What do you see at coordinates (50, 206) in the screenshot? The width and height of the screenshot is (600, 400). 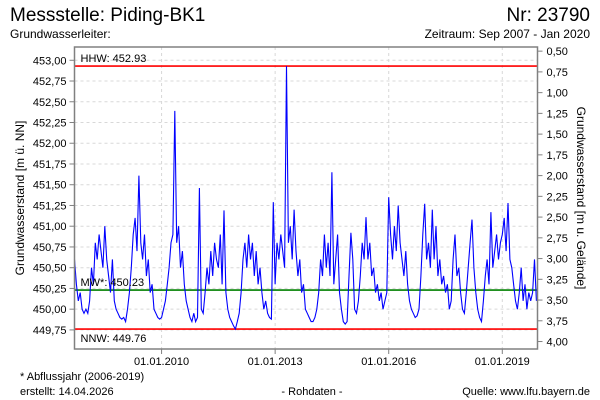 I see `y-tick-label: 451,25` at bounding box center [50, 206].